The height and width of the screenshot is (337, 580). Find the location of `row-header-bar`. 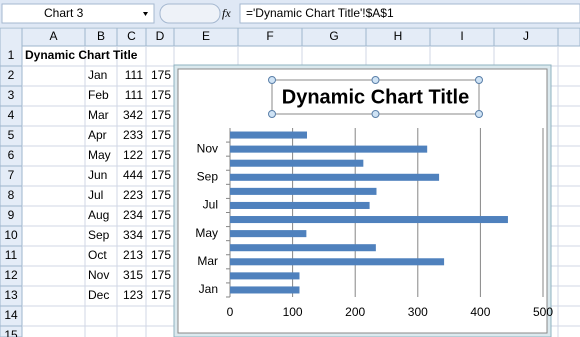

row-header-bar is located at coordinates (11, 182).